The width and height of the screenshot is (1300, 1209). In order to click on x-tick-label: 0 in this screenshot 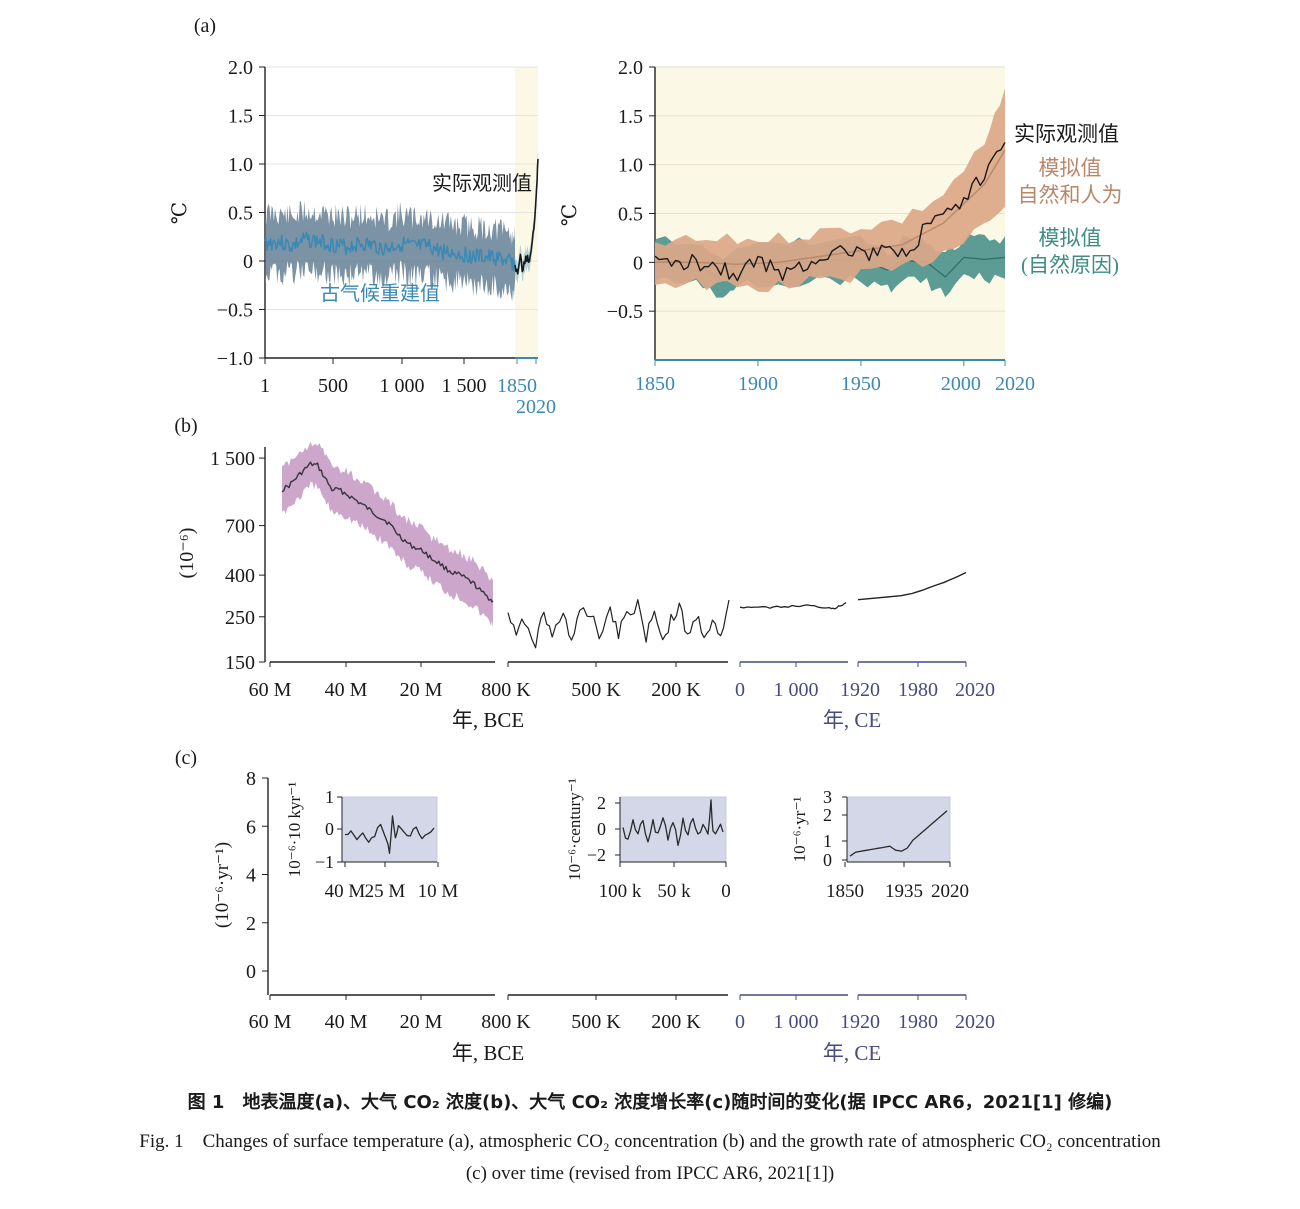, I will do `click(740, 1022)`.